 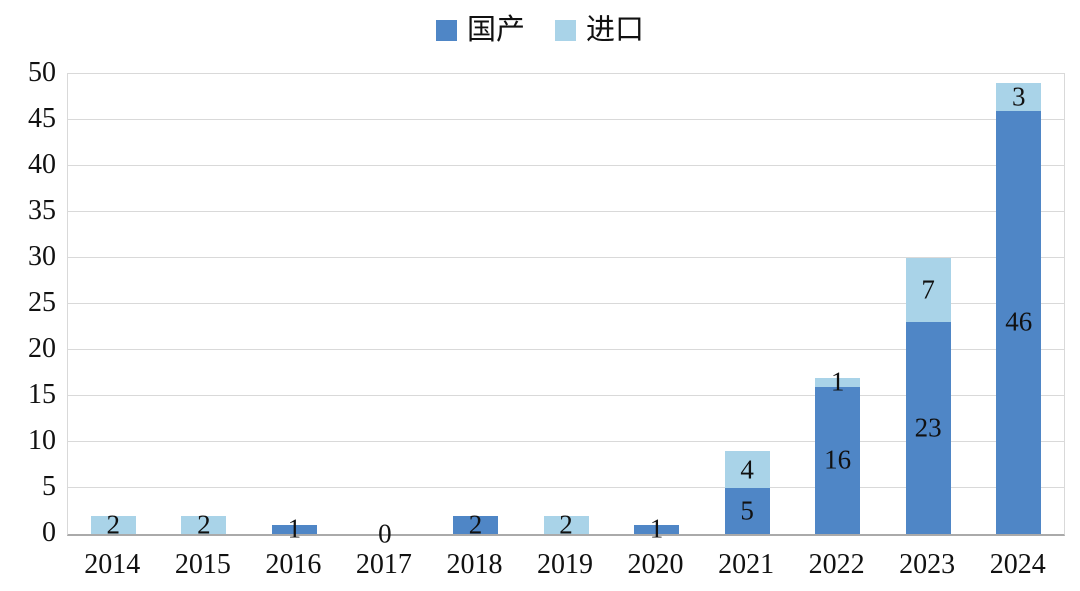 I want to click on bar-value-label-import-2022: 1, so click(x=837, y=381).